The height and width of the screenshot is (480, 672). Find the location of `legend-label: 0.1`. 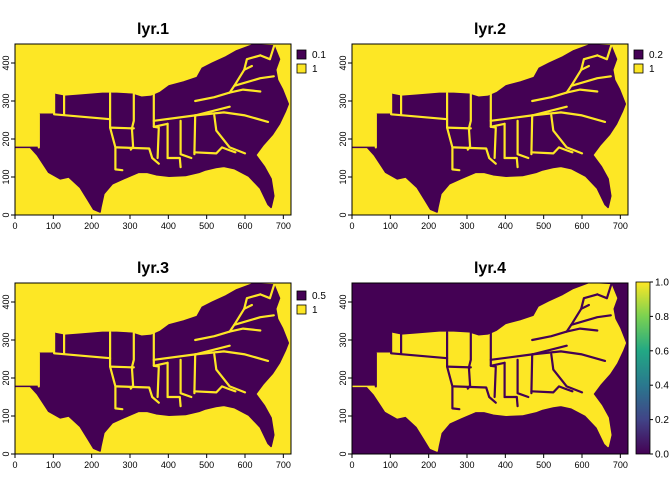

legend-label: 0.1 is located at coordinates (319, 55).